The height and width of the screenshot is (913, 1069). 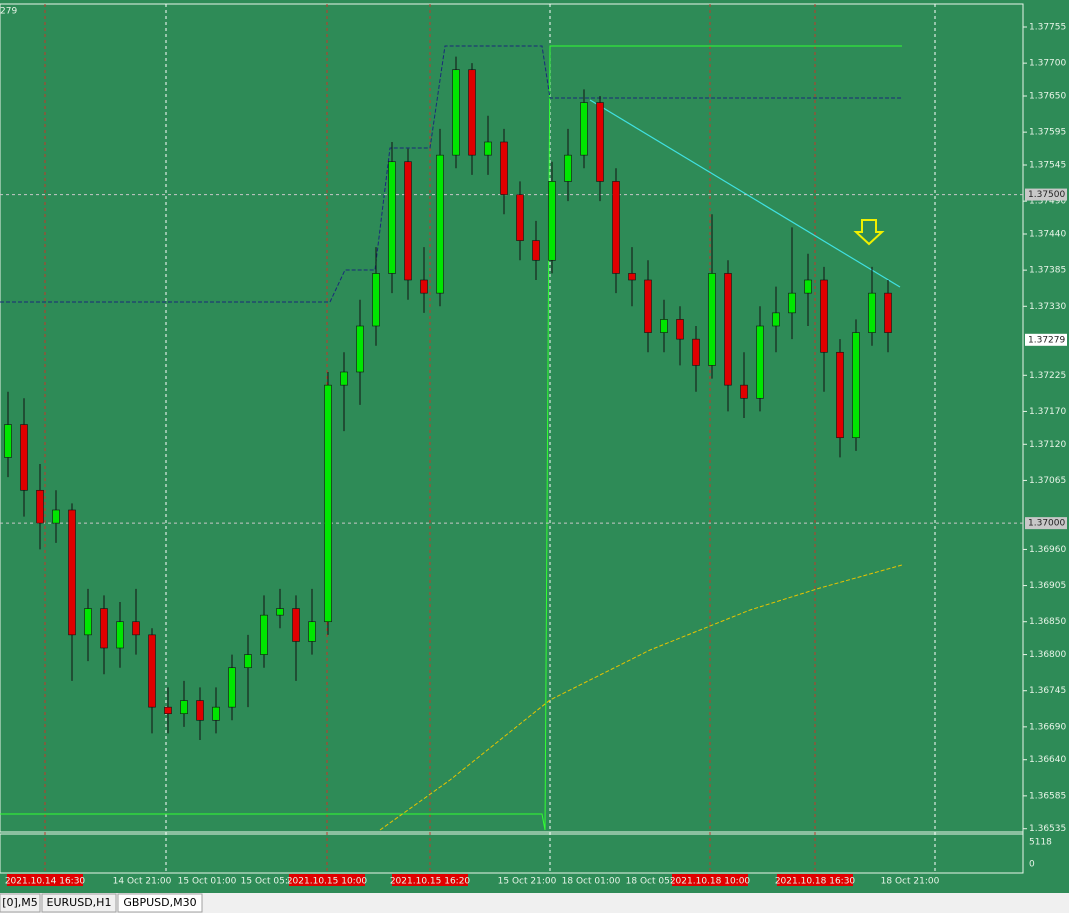 I want to click on level-label: 1.37000, so click(x=1046, y=524).